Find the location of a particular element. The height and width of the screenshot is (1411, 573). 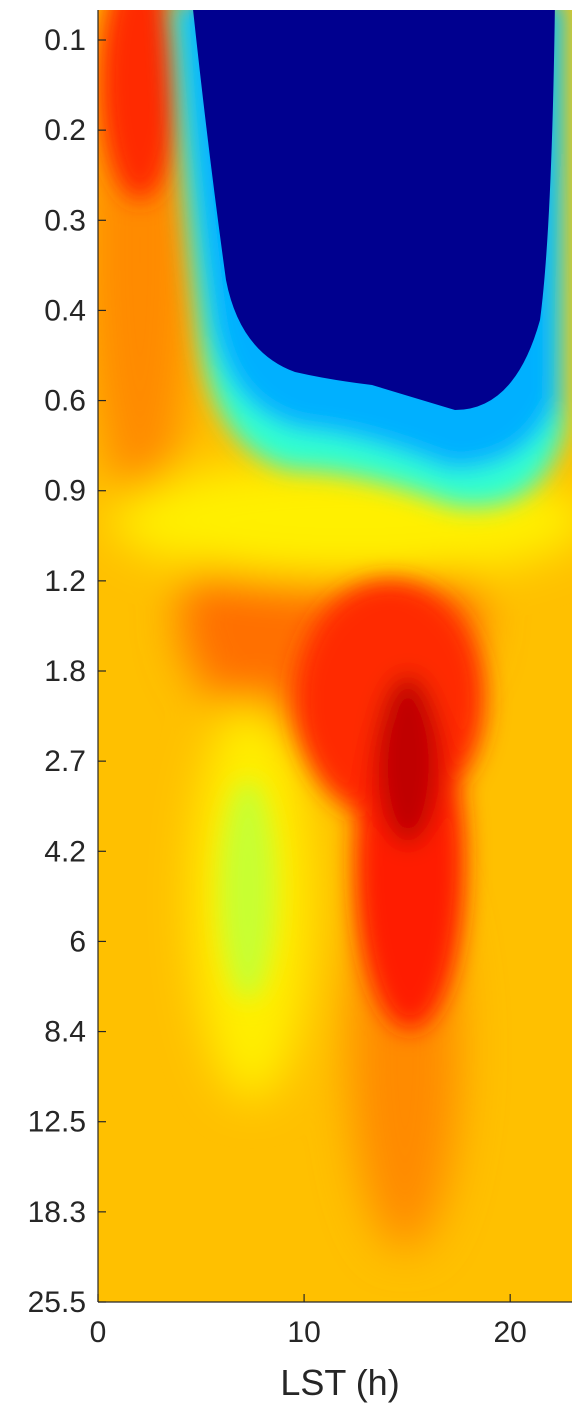

left-green-yellow-core is located at coordinates (248, 890).